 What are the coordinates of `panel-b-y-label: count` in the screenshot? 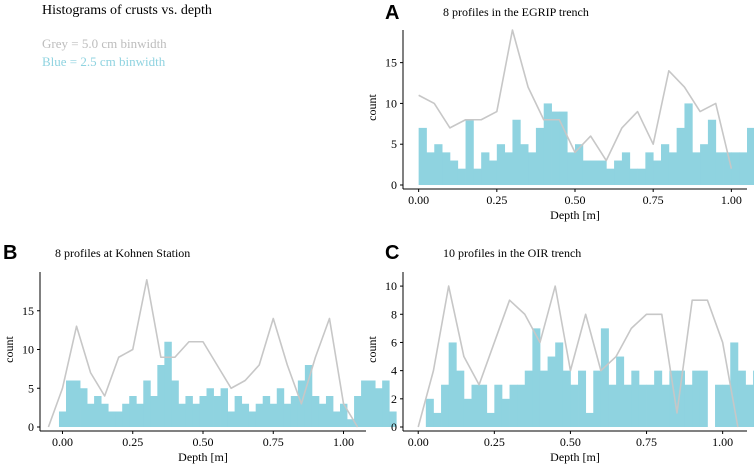 It's located at (9, 349).